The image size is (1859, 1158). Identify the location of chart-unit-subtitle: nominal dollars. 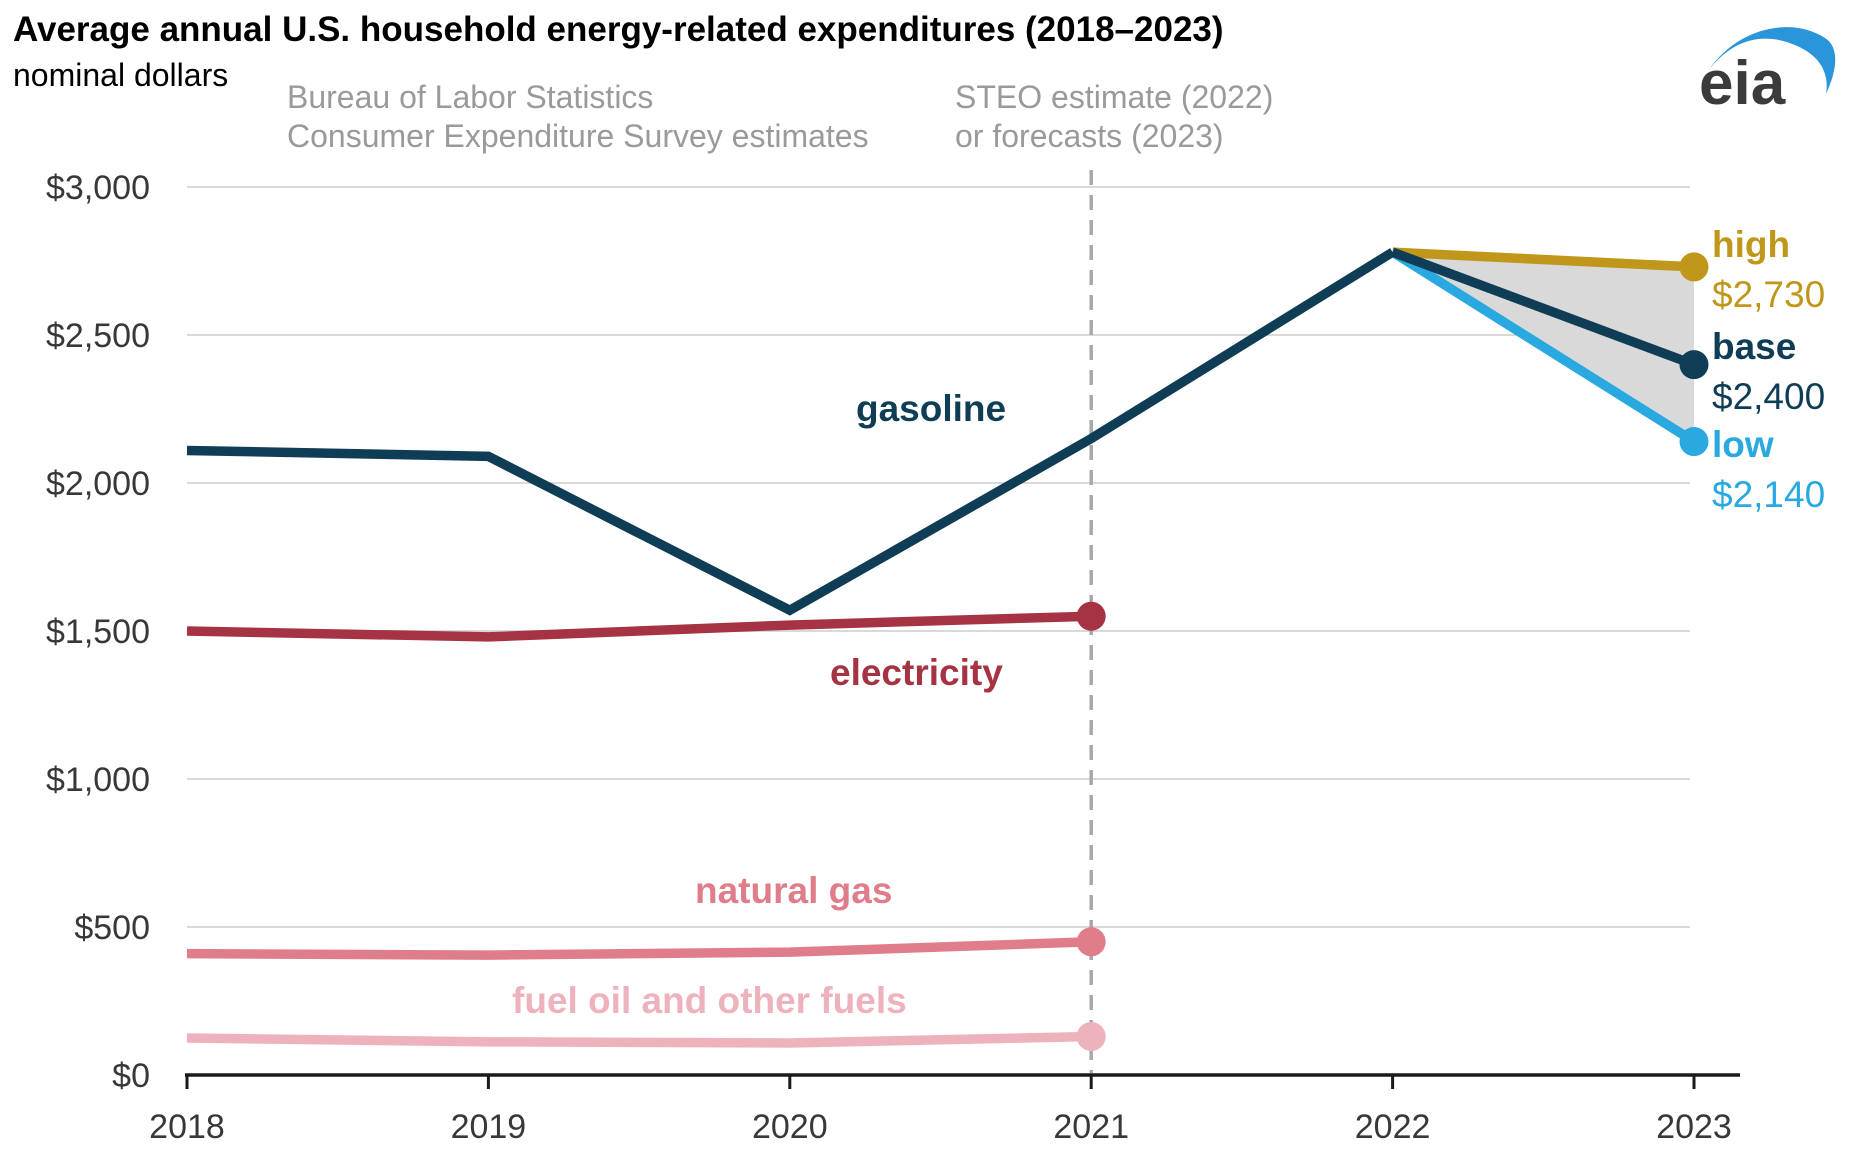
(121, 75).